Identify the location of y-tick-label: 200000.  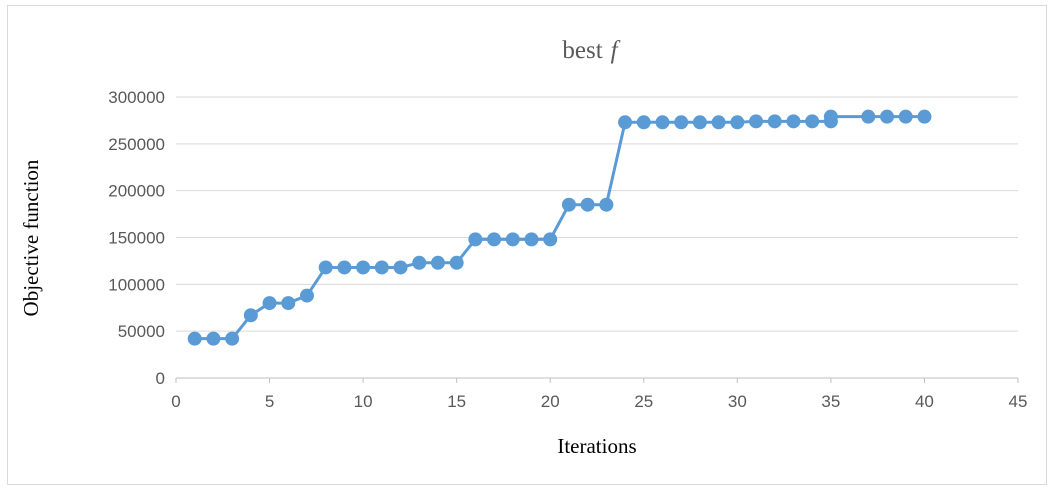
(136, 191).